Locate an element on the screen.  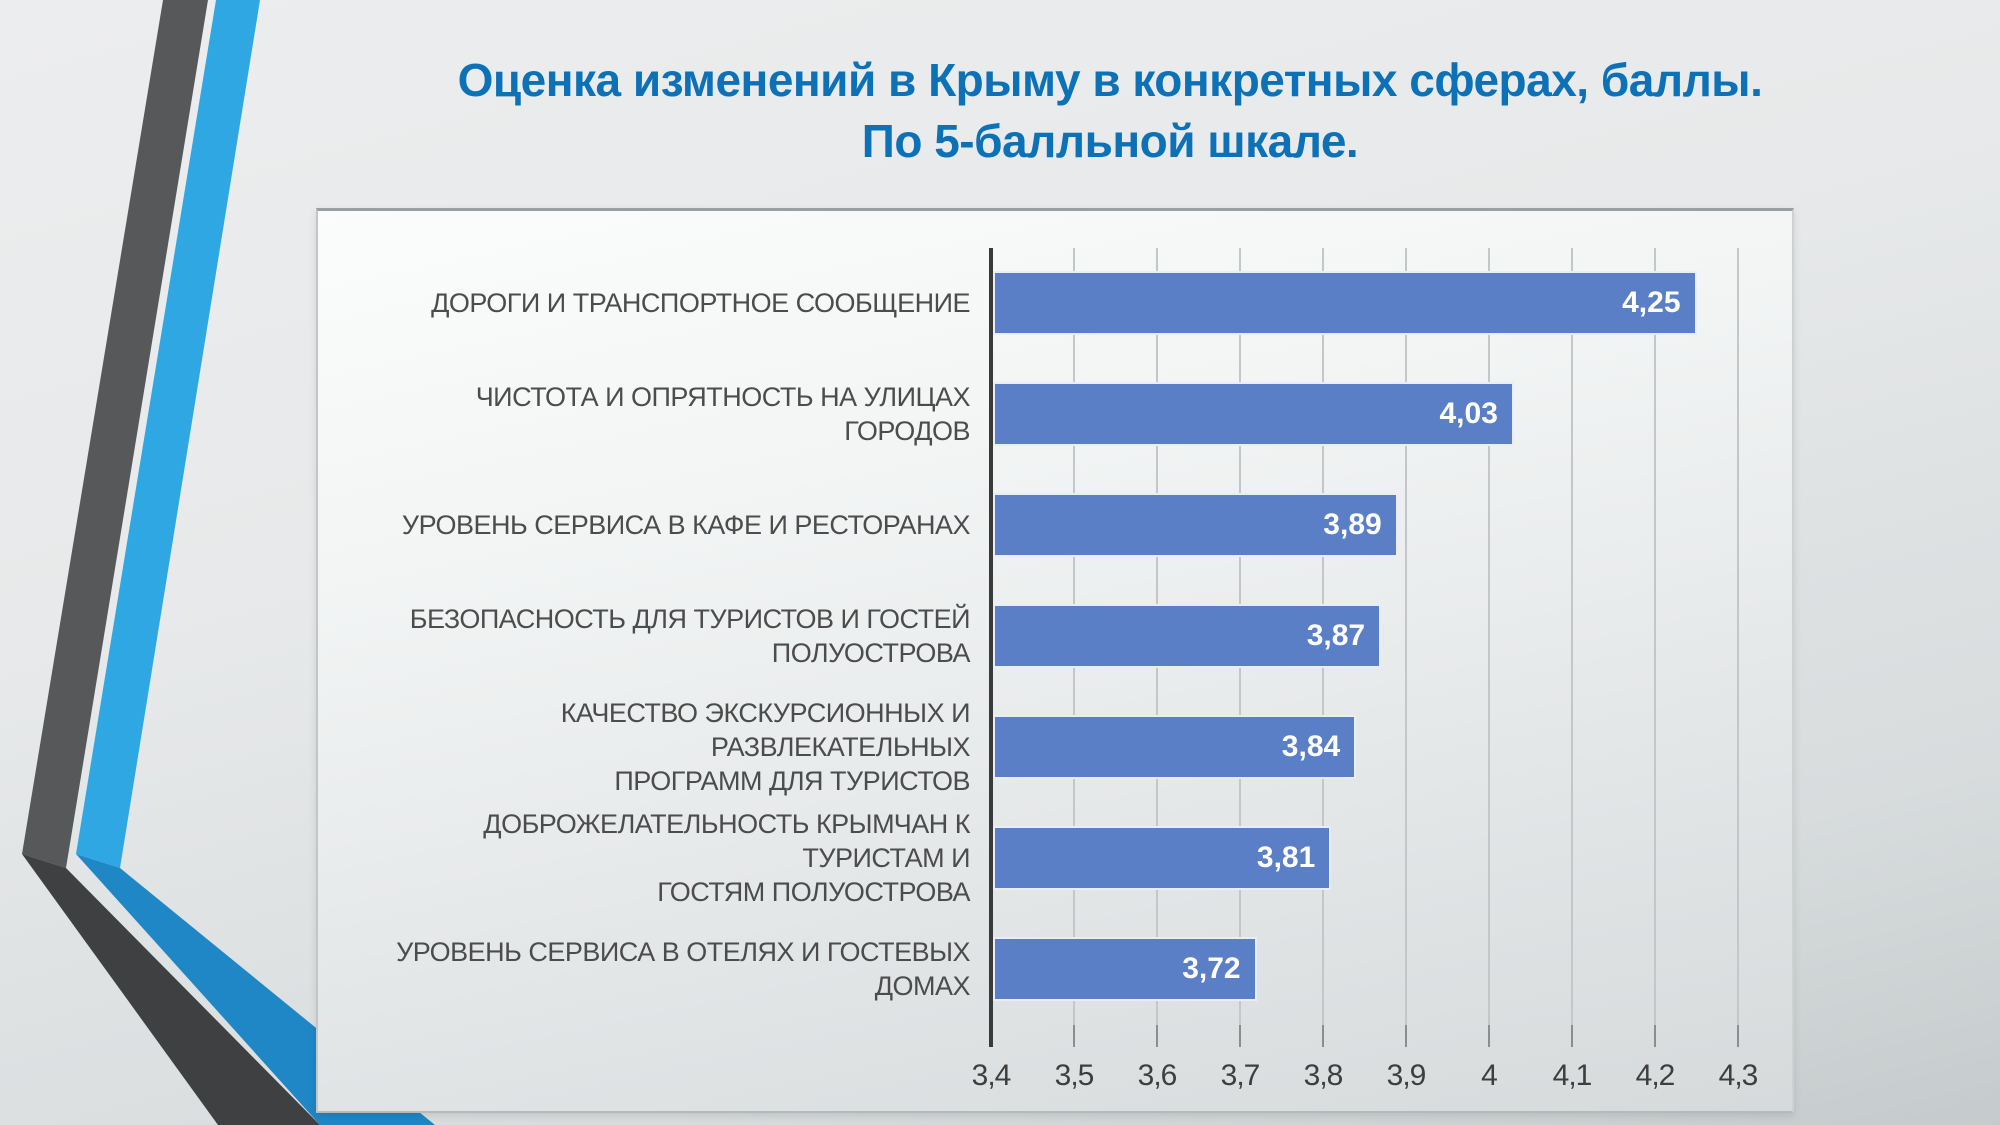
bar-value-label: 3,84 is located at coordinates (1311, 746).